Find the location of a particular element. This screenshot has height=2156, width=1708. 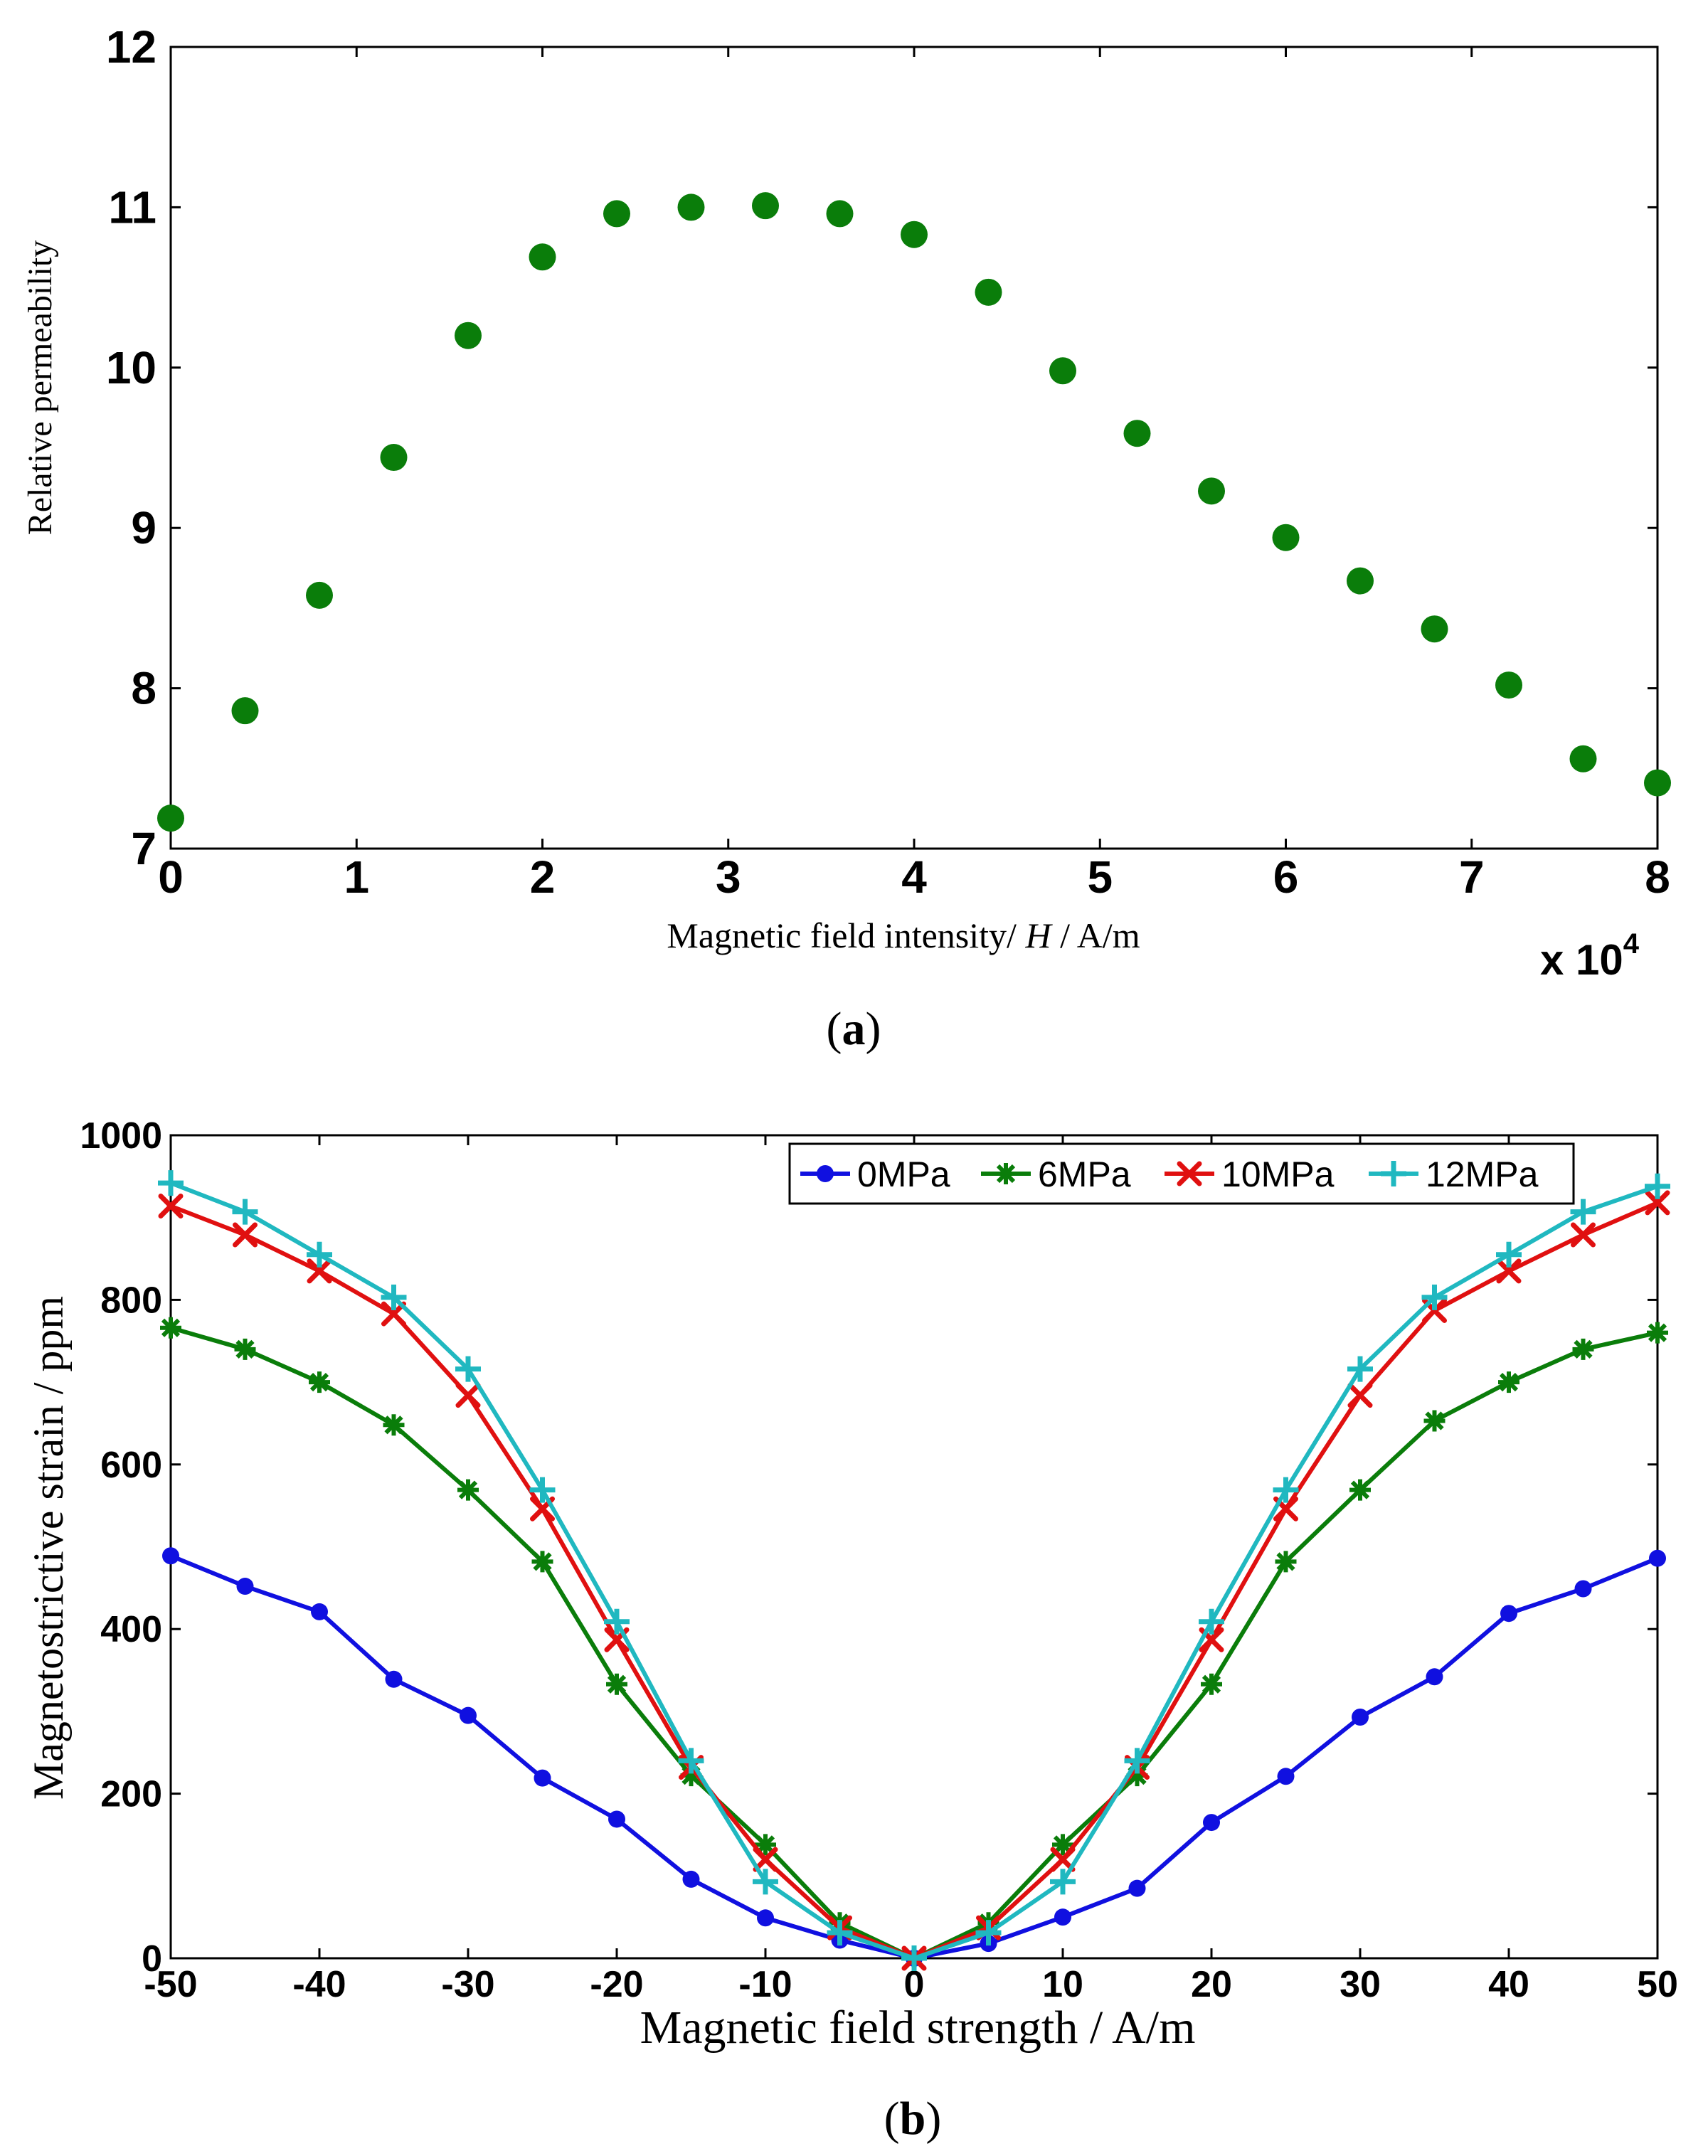

x-tick-label-b: -30 is located at coordinates (467, 1984).